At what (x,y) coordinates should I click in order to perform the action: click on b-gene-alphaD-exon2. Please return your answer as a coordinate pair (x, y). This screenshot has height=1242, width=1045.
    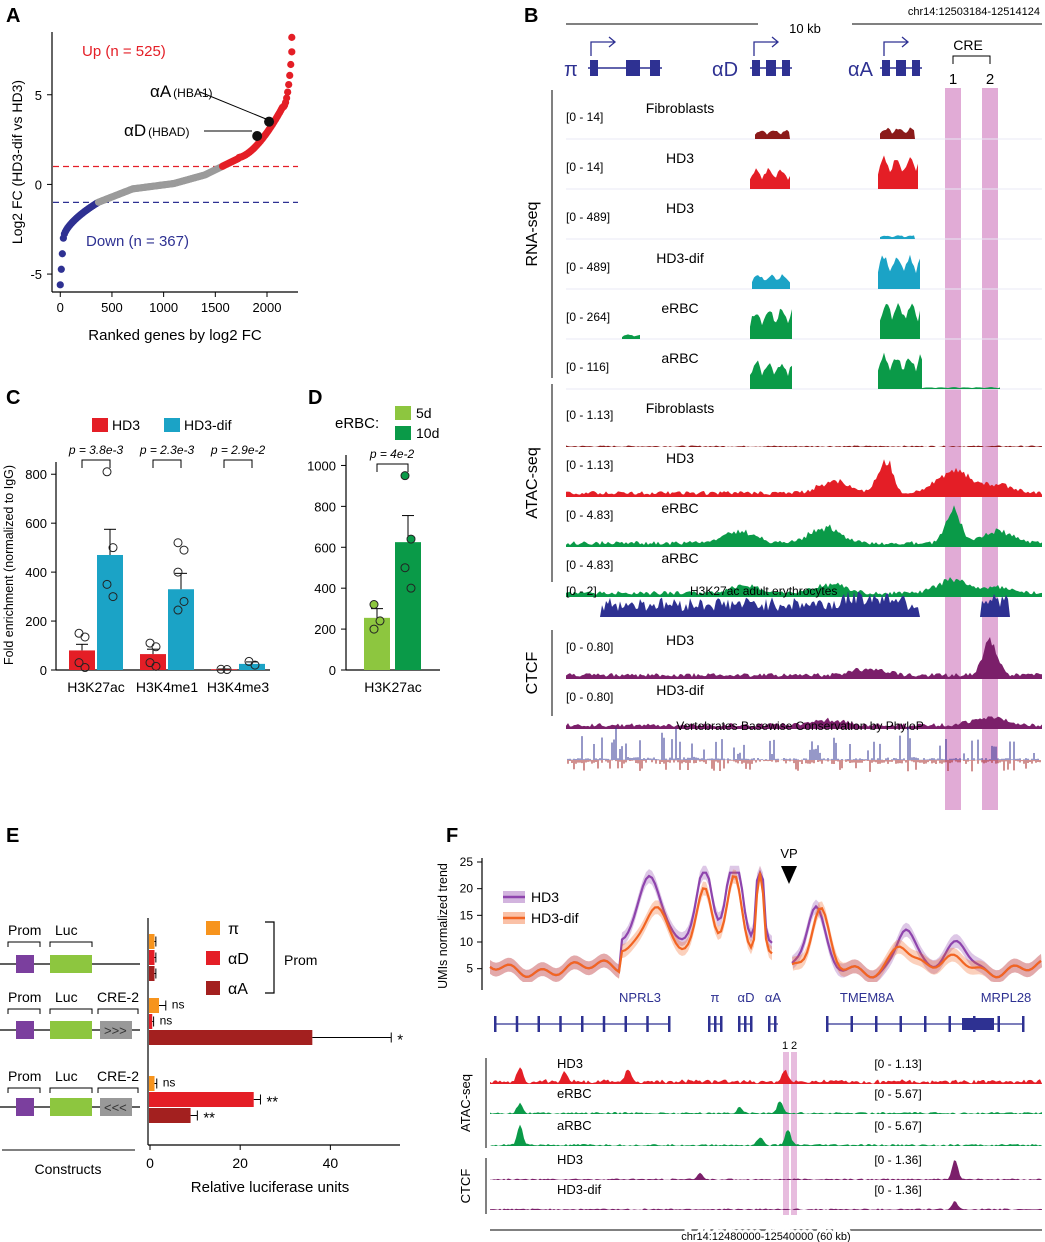
    Looking at the image, I should click on (771, 68).